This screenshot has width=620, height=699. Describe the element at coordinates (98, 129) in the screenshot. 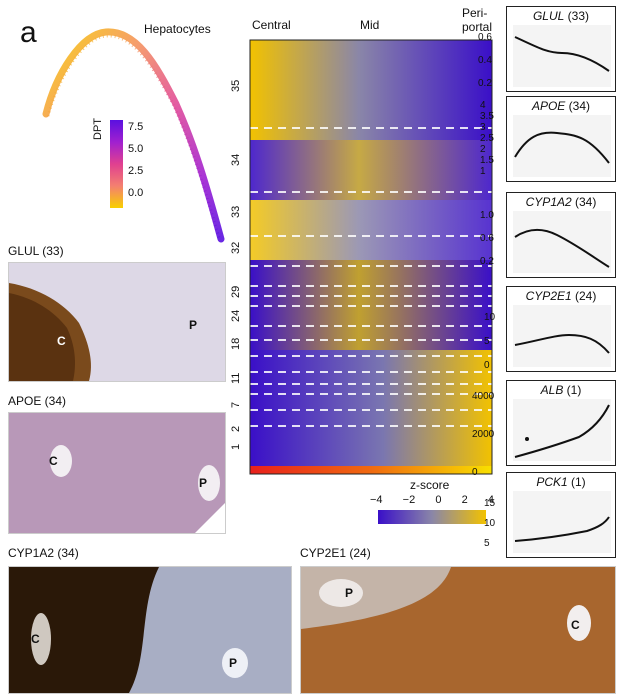

I see `dpt-label: DPT` at that location.